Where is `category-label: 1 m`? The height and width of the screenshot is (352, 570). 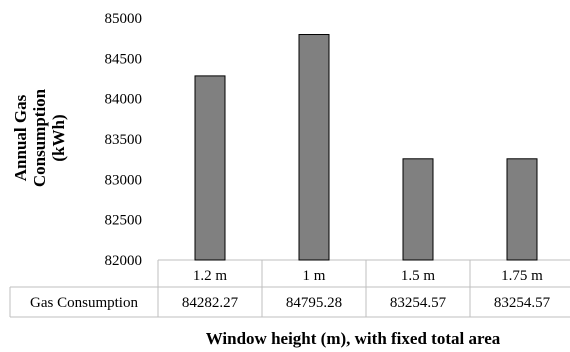
category-label: 1 m is located at coordinates (314, 276).